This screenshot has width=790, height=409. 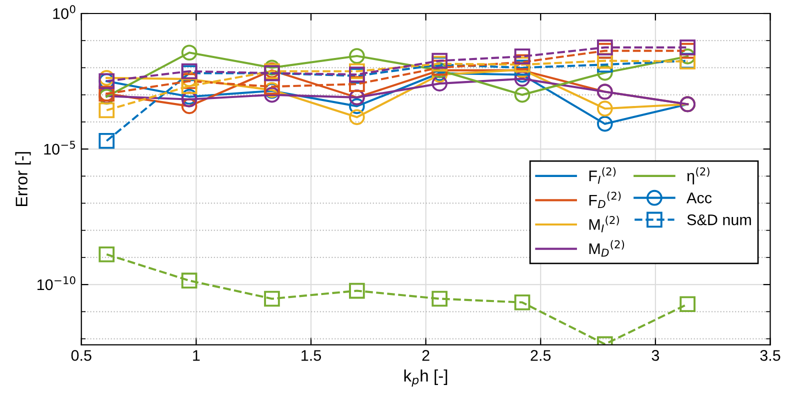 I want to click on x-tick-label: 2.5, so click(x=540, y=355).